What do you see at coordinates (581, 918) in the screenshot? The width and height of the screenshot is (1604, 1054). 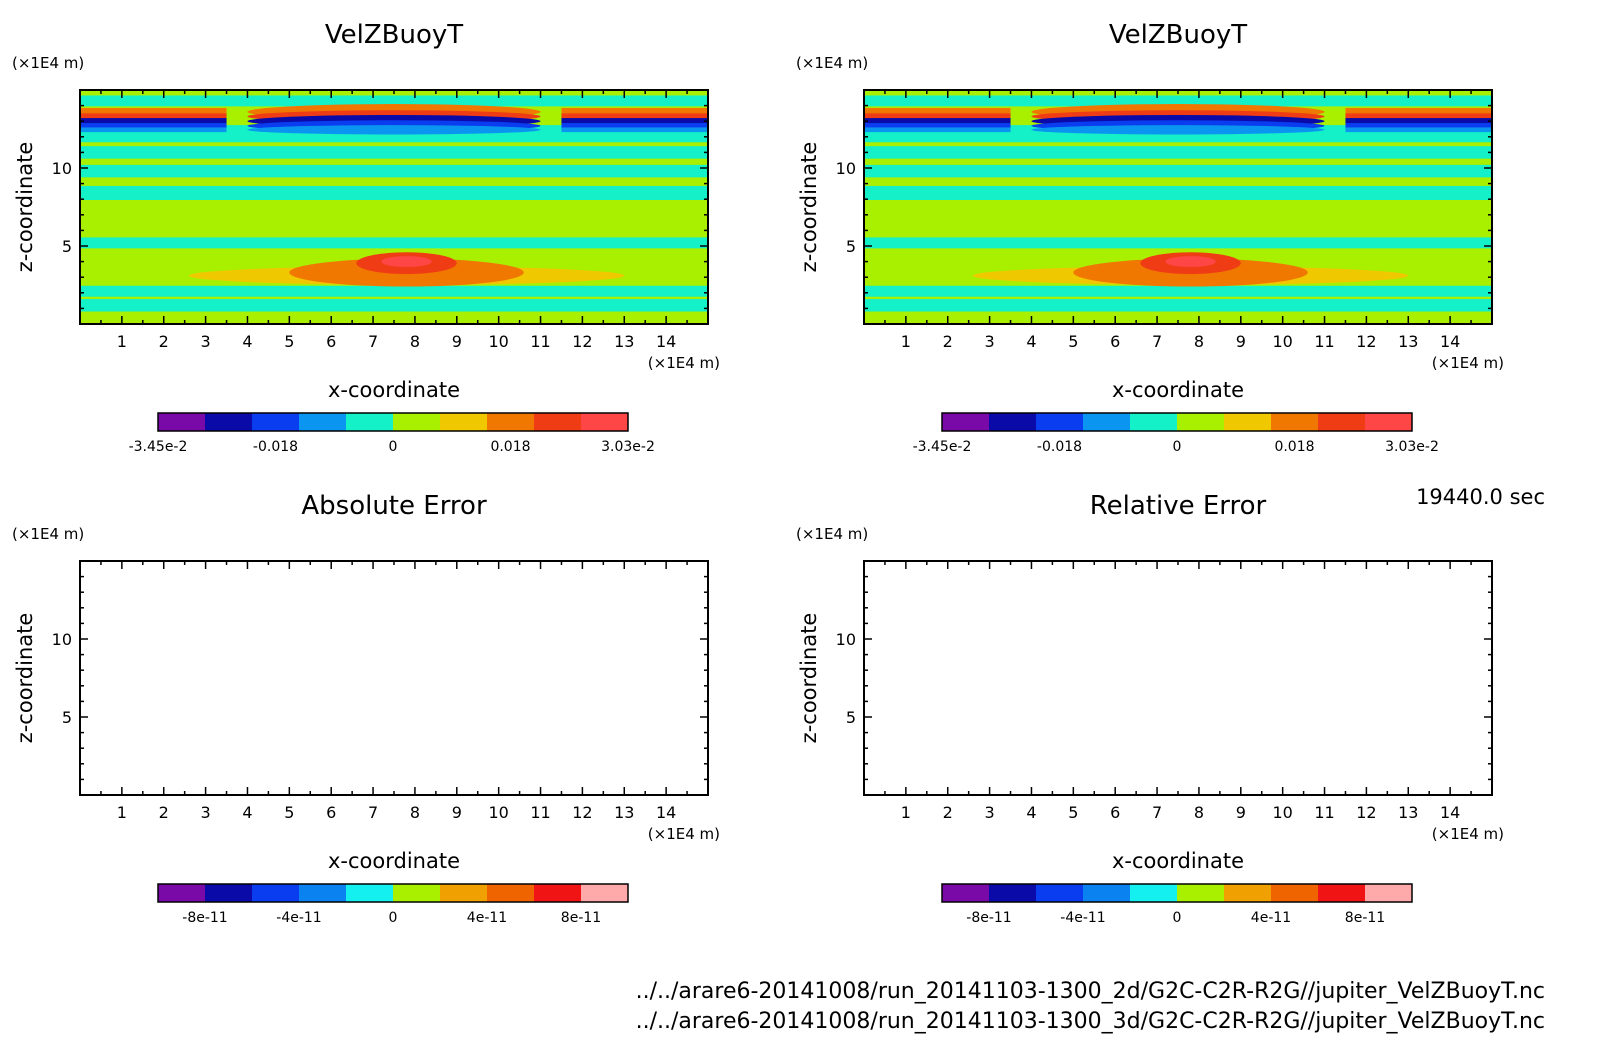 I see `colorbar-label: 8e-11` at bounding box center [581, 918].